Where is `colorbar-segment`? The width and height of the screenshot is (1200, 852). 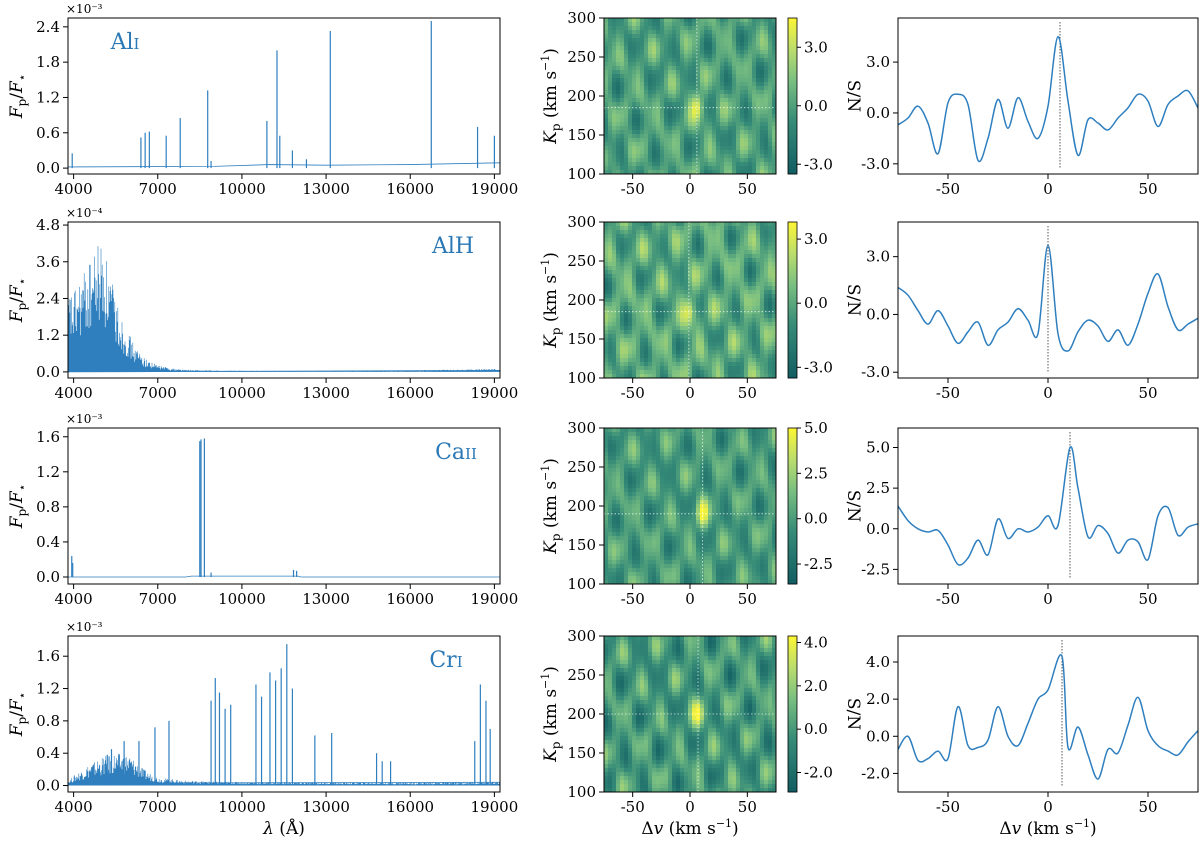
colorbar-segment is located at coordinates (792, 74).